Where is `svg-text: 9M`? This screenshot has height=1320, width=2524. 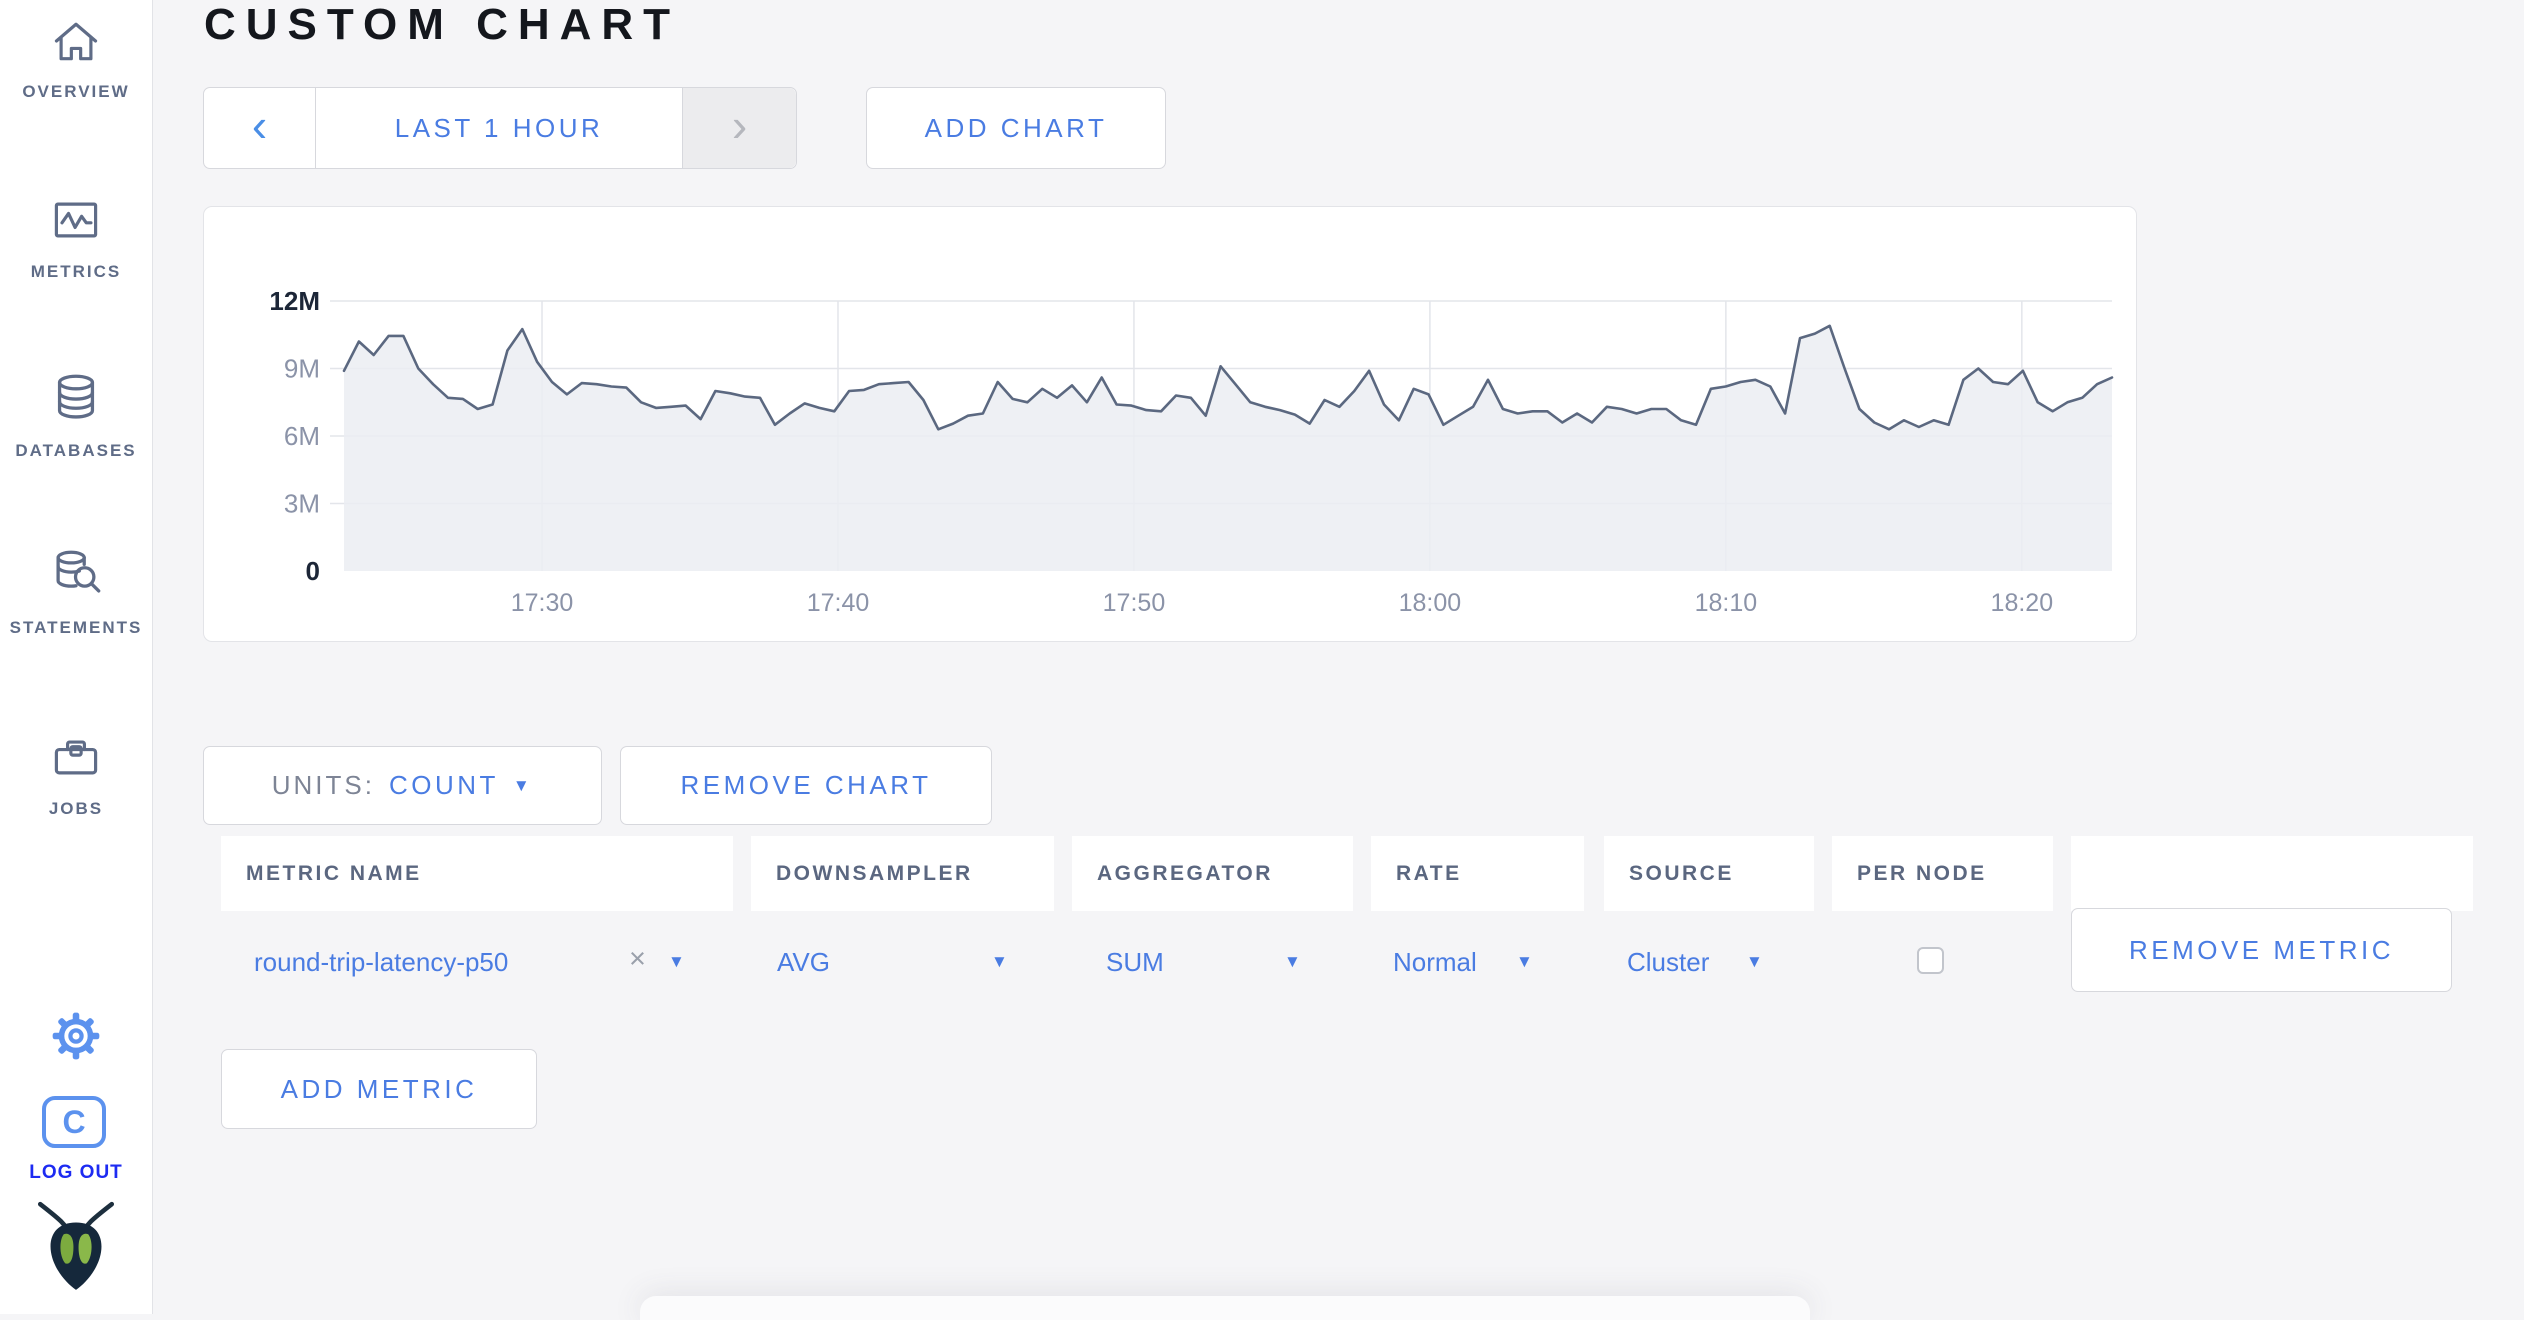
svg-text: 9M is located at coordinates (302, 369).